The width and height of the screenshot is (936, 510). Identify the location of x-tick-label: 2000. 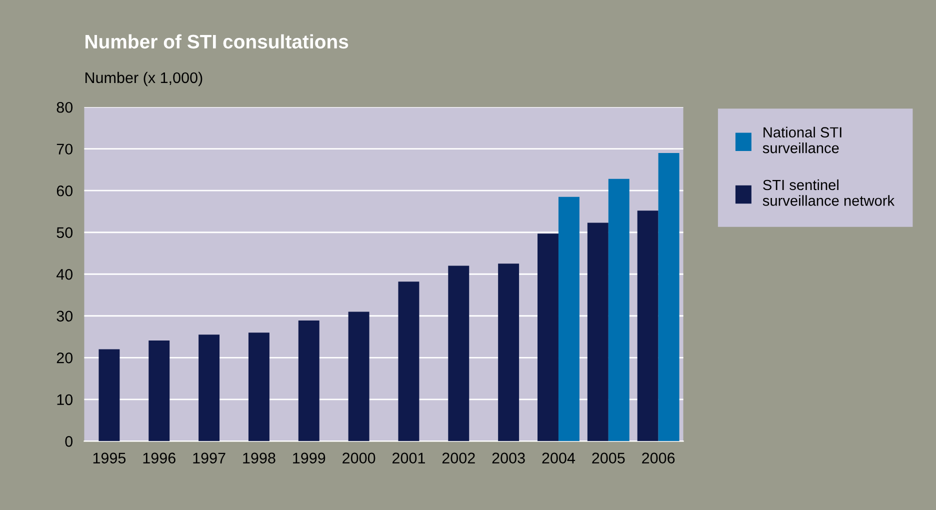
(359, 458).